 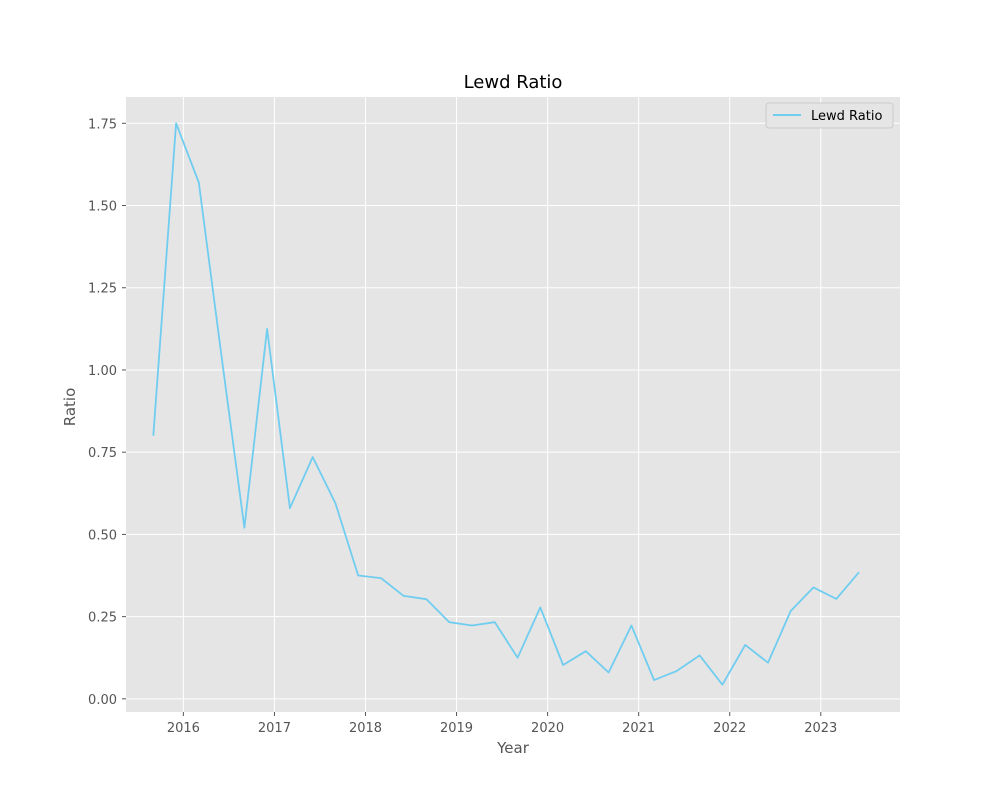 What do you see at coordinates (729, 728) in the screenshot?
I see `x-tick-label: 2022` at bounding box center [729, 728].